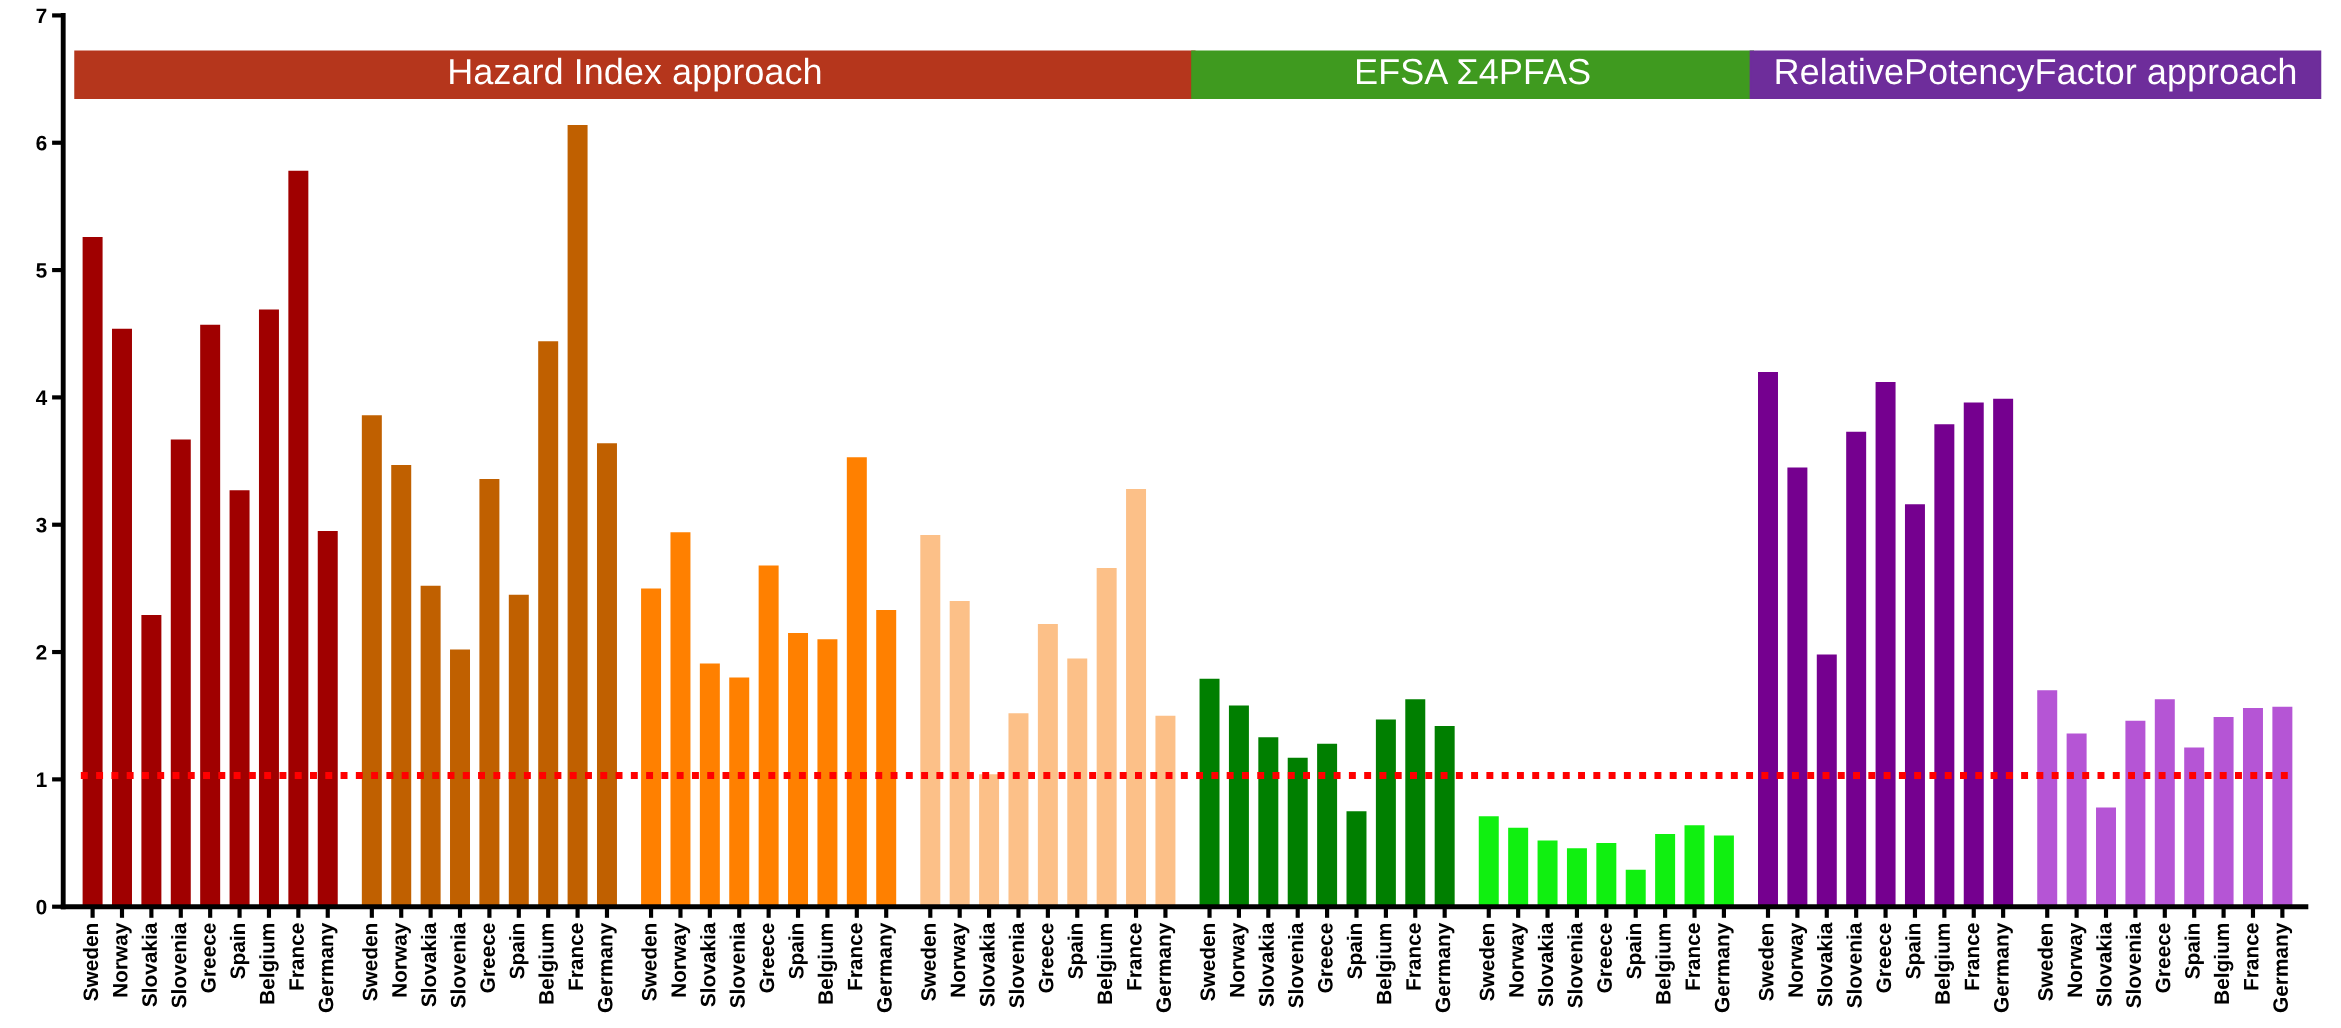  Describe the element at coordinates (41, 397) in the screenshot. I see `y-tick-label: 4` at that location.